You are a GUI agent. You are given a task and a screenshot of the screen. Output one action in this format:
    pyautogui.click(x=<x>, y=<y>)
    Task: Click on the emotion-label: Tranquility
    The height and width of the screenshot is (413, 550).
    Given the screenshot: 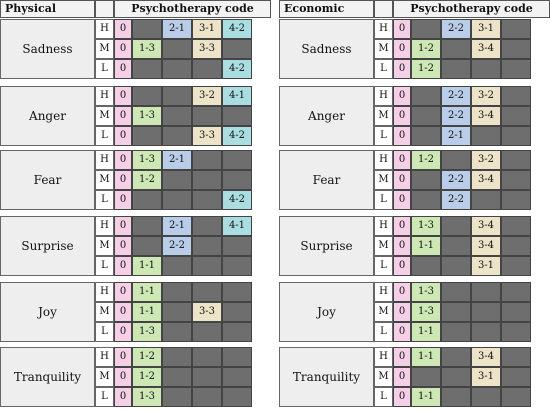 What is the action you would take?
    pyautogui.click(x=326, y=377)
    